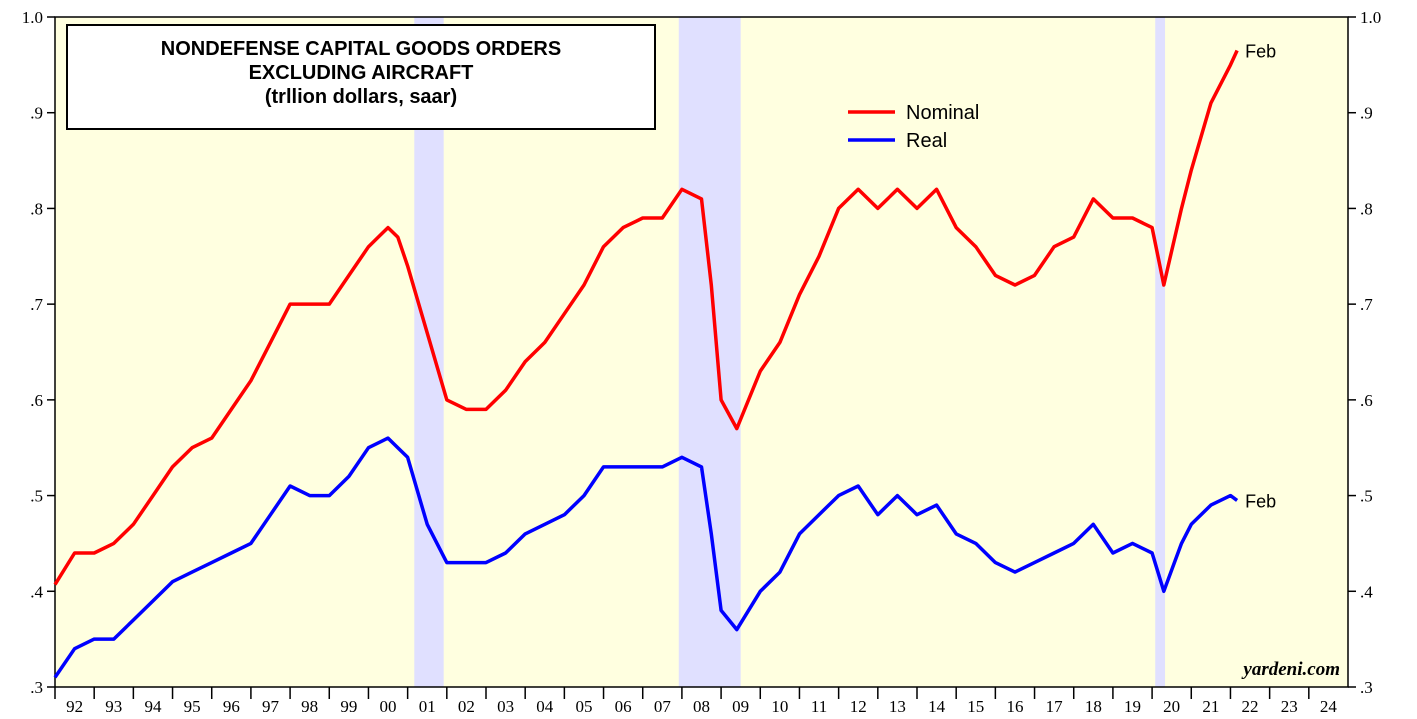 Image resolution: width=1417 pixels, height=719 pixels. Describe the element at coordinates (819, 706) in the screenshot. I see `x-tick-label: 11` at that location.